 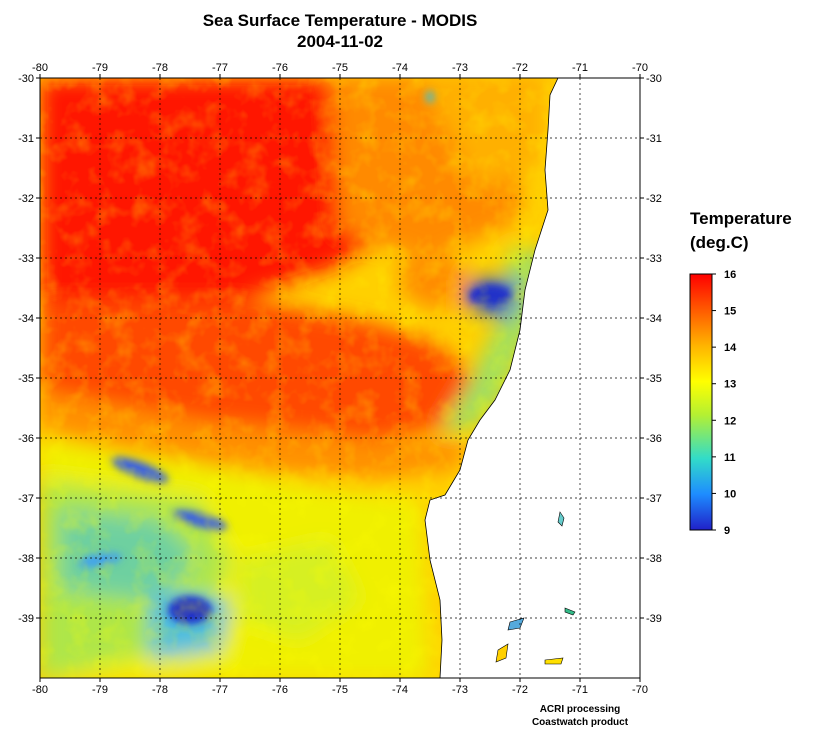 What do you see at coordinates (280, 690) in the screenshot?
I see `lon-tick-label-bottom: -76` at bounding box center [280, 690].